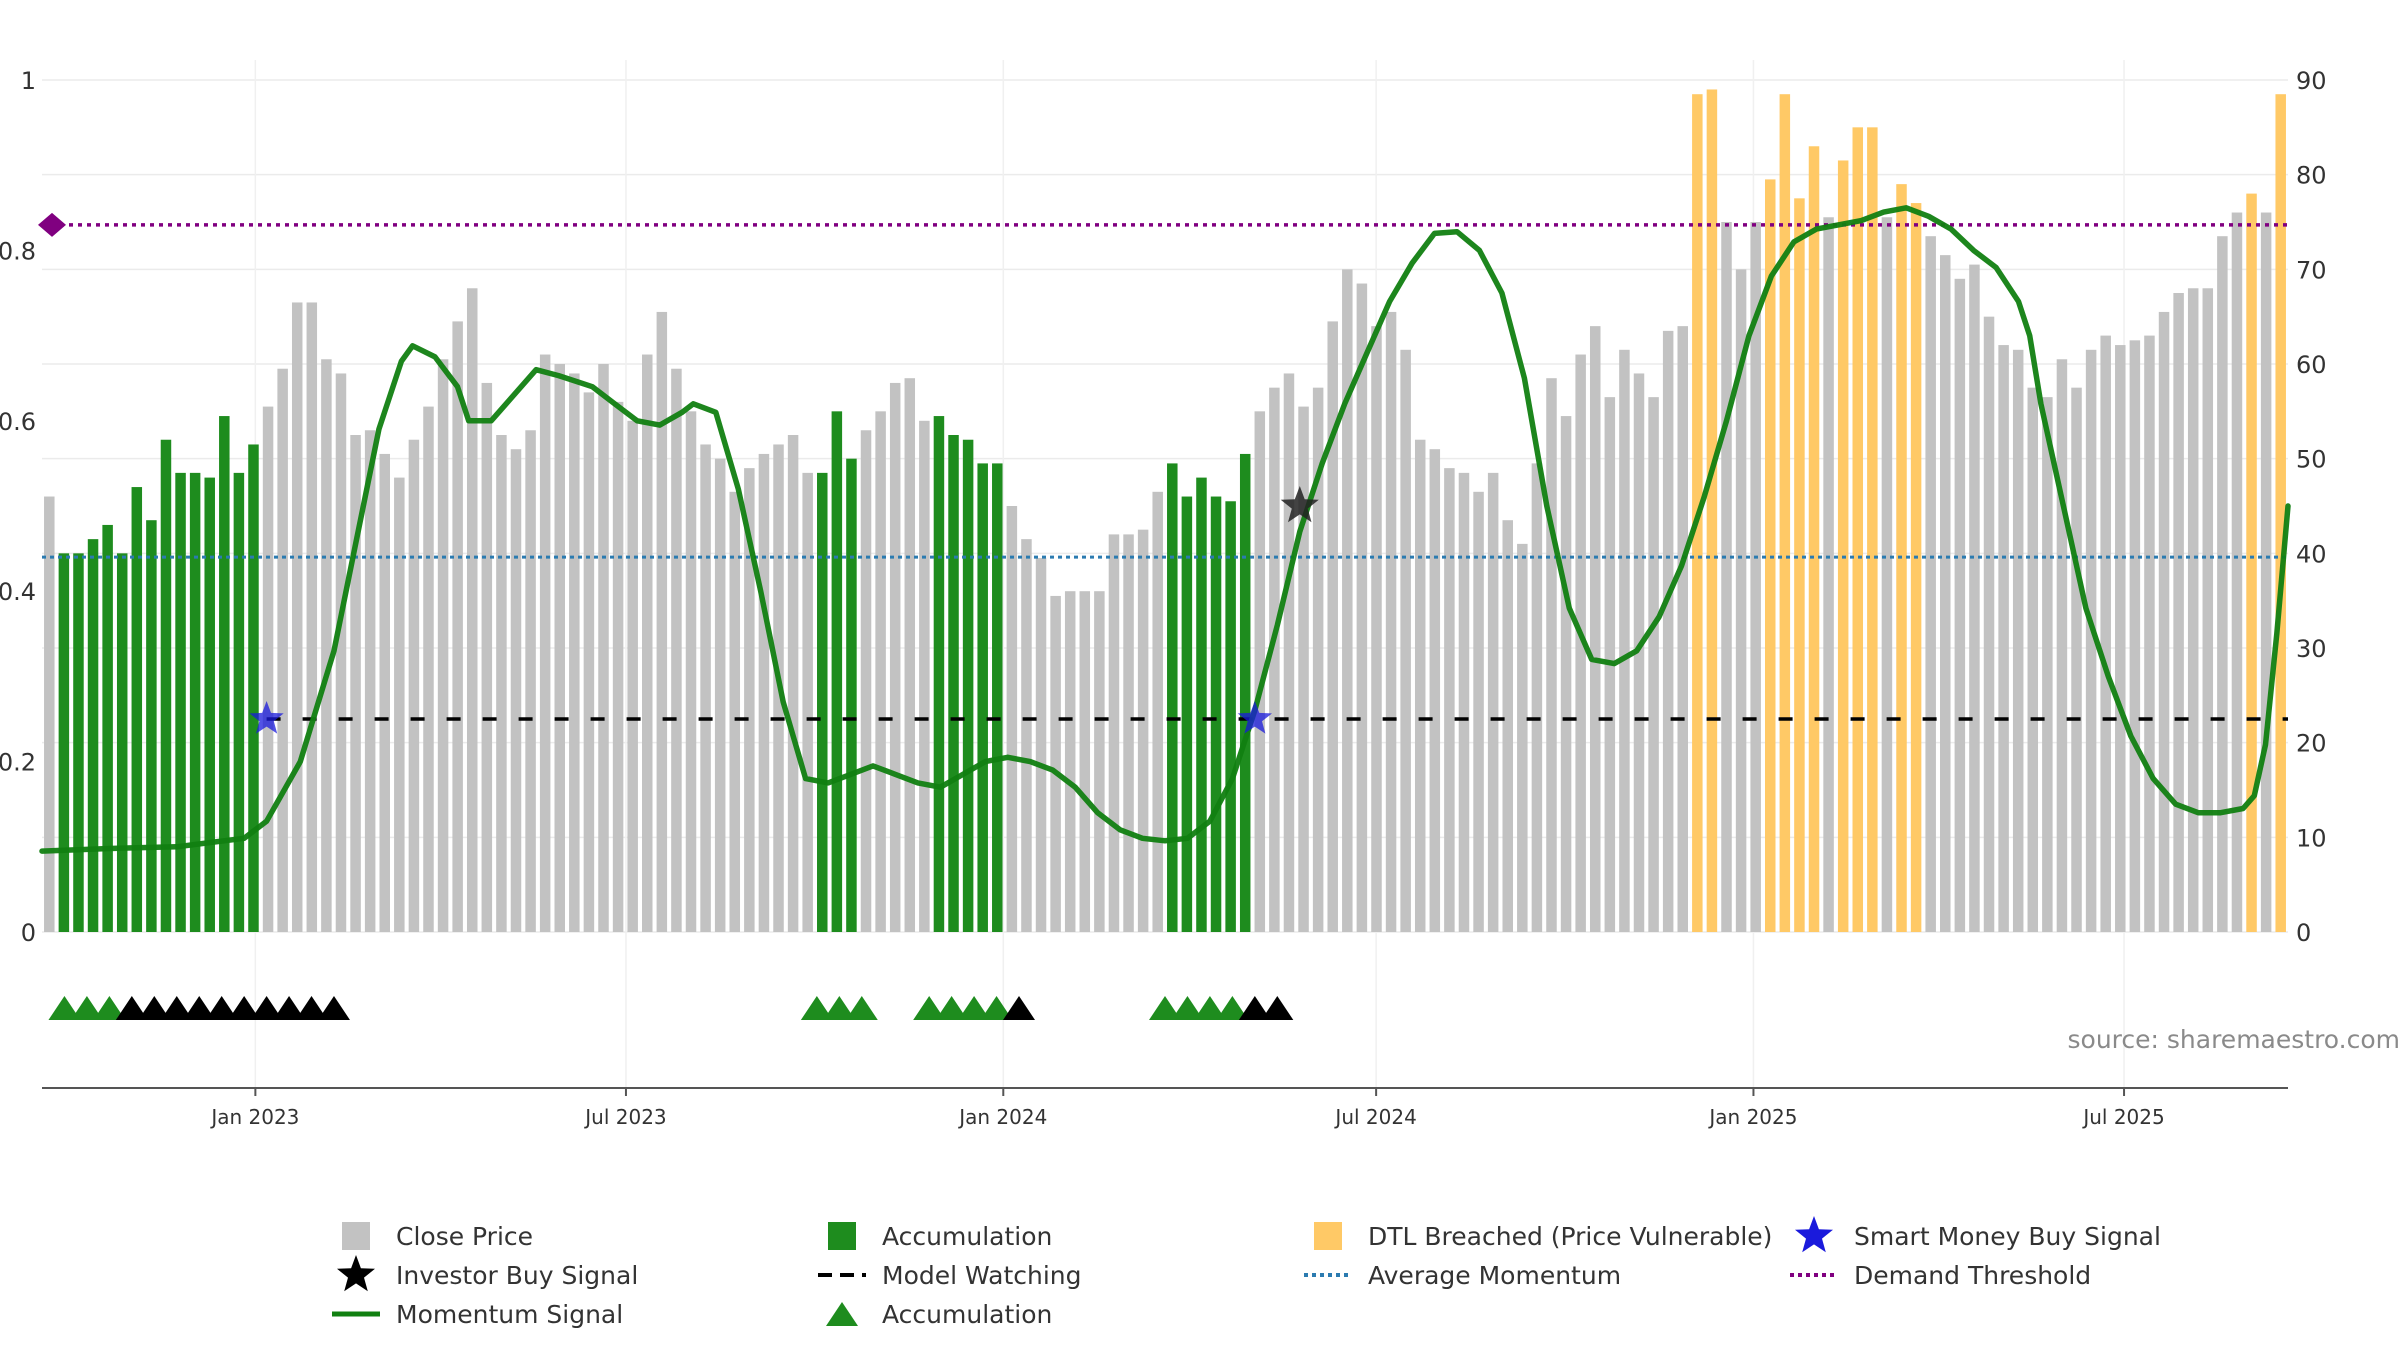 The width and height of the screenshot is (2400, 1354). Describe the element at coordinates (1972, 1275) in the screenshot. I see `legend-label: Demand Threshold` at that location.